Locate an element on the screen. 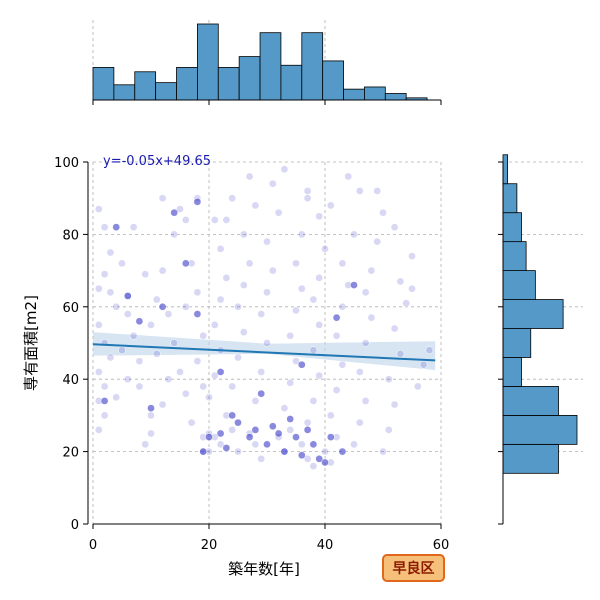 This screenshot has height=600, width=600. x-tick-label: 0 is located at coordinates (93, 545).